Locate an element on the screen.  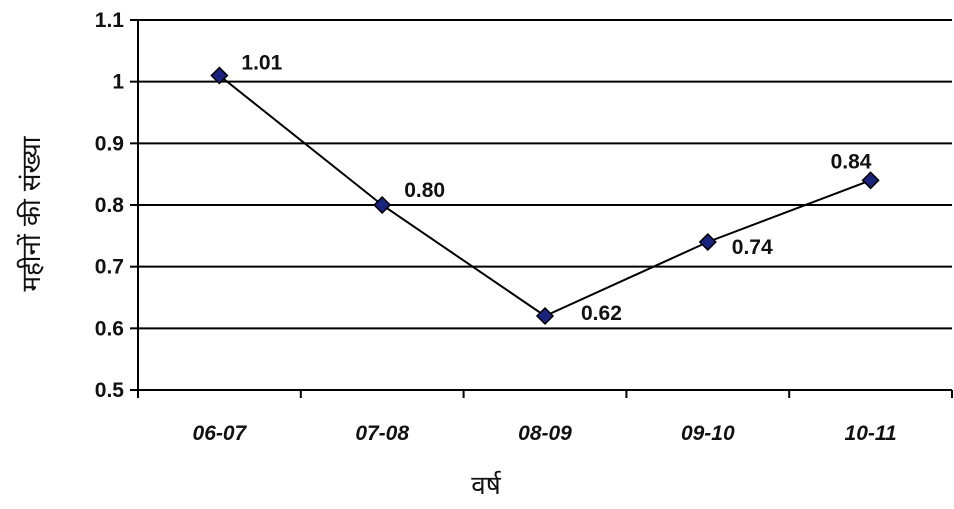
y-tick-label: 0.8 is located at coordinates (110, 205).